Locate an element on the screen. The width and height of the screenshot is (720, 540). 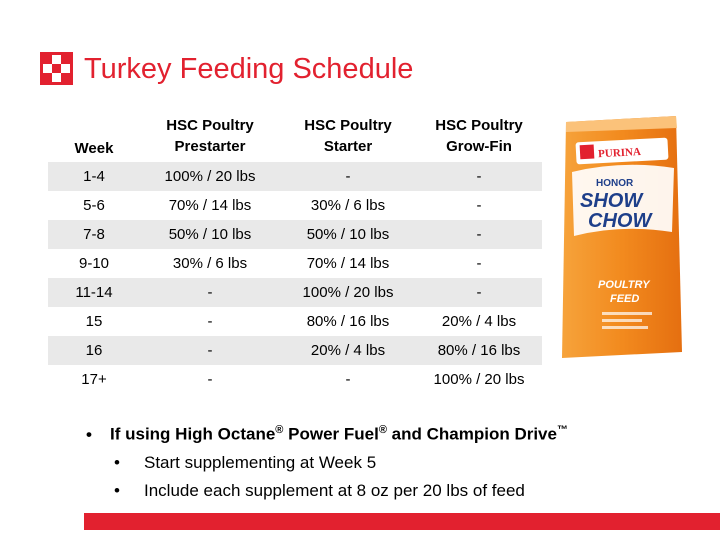
bullet-main-mid: Power Fuel is located at coordinates (331, 434).